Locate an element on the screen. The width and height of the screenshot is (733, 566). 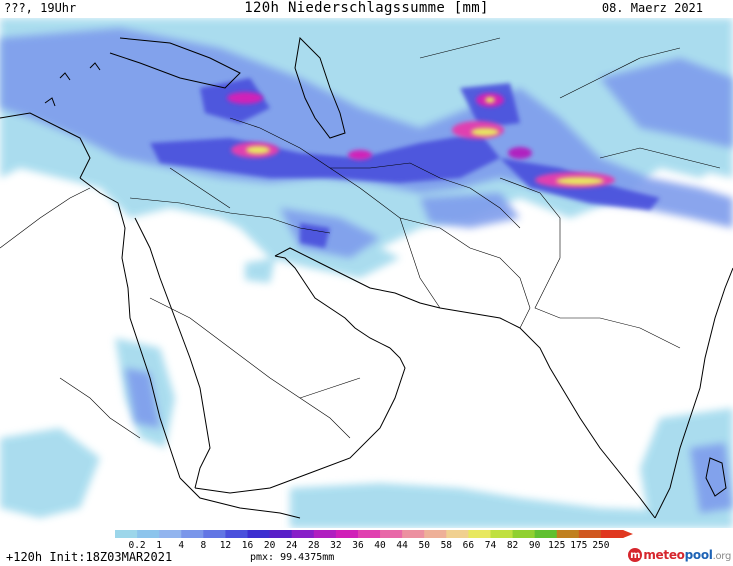
colorbar-tick-label: 28 is located at coordinates (314, 545).